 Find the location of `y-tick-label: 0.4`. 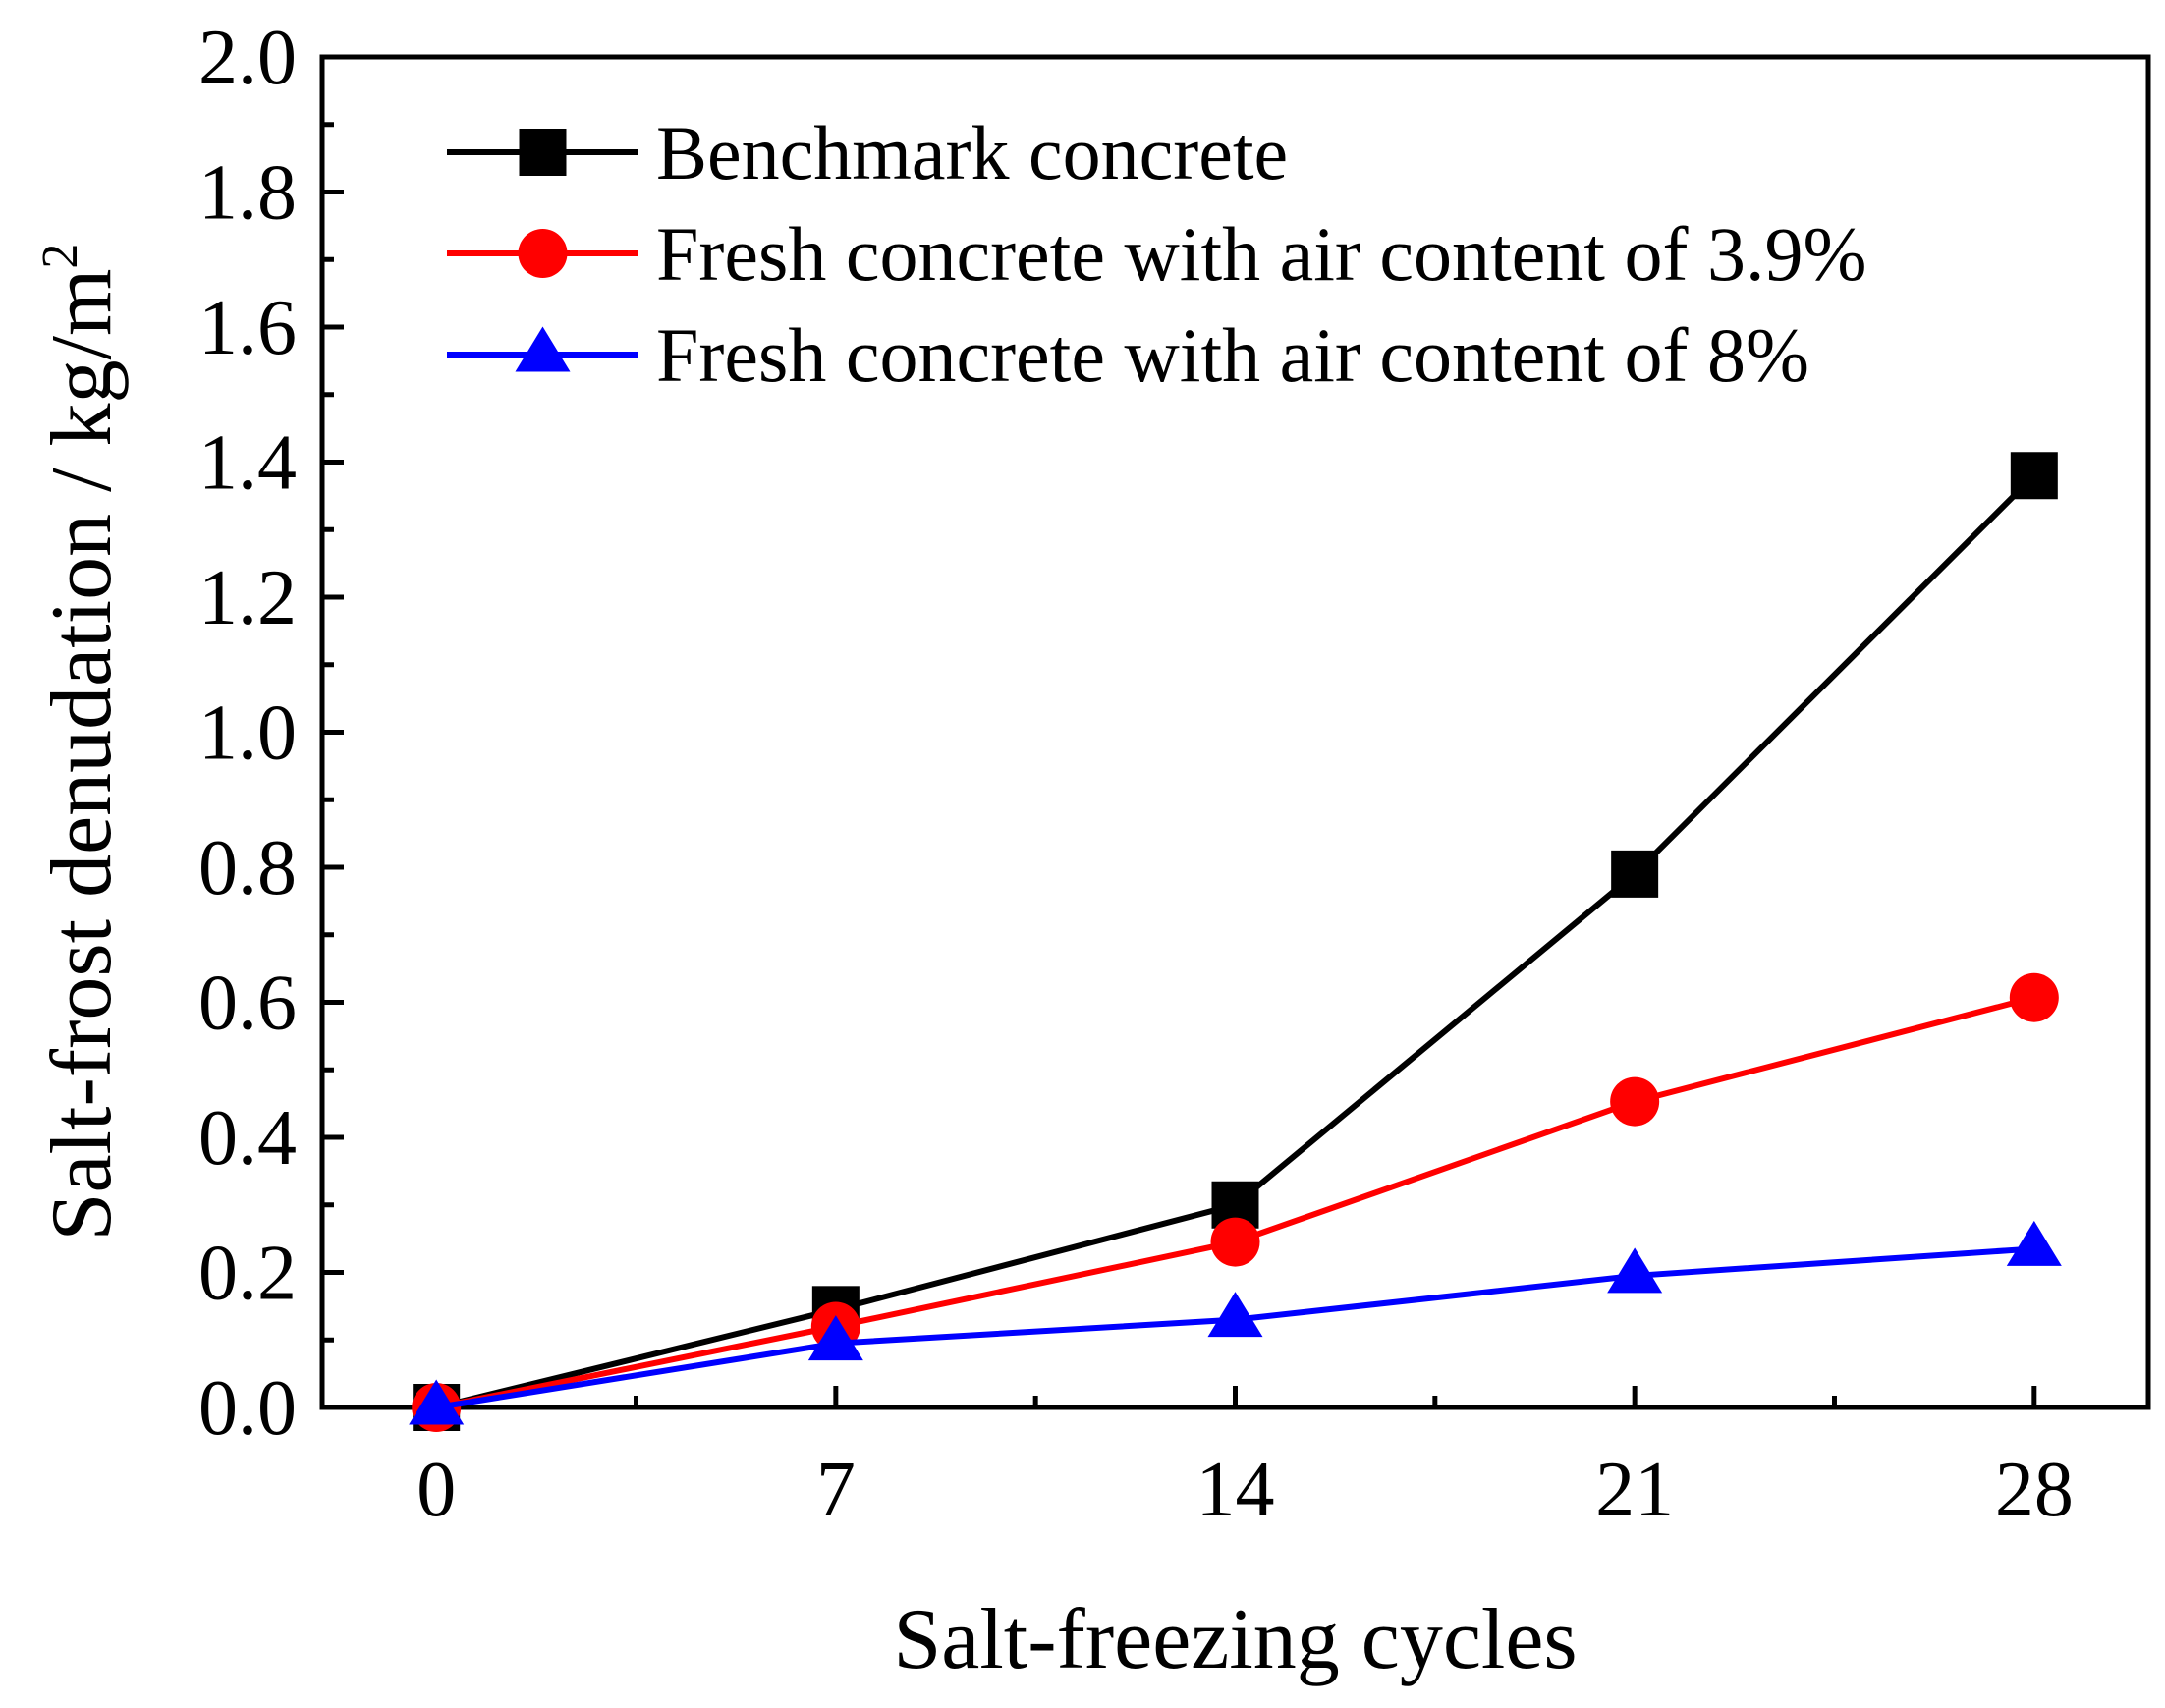

y-tick-label: 0.4 is located at coordinates (248, 1138).